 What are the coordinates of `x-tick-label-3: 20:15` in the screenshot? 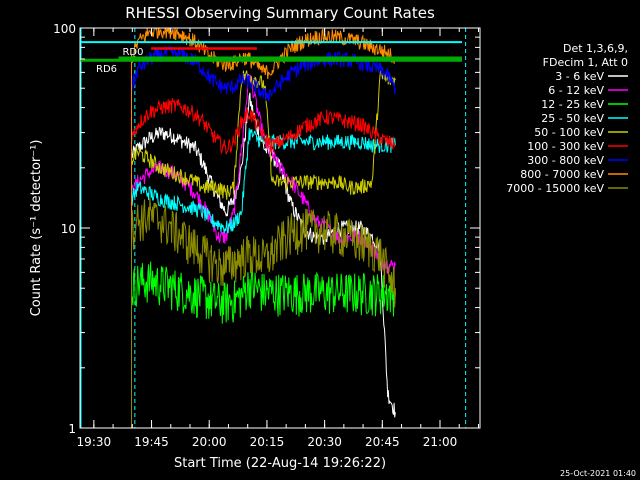 It's located at (267, 442).